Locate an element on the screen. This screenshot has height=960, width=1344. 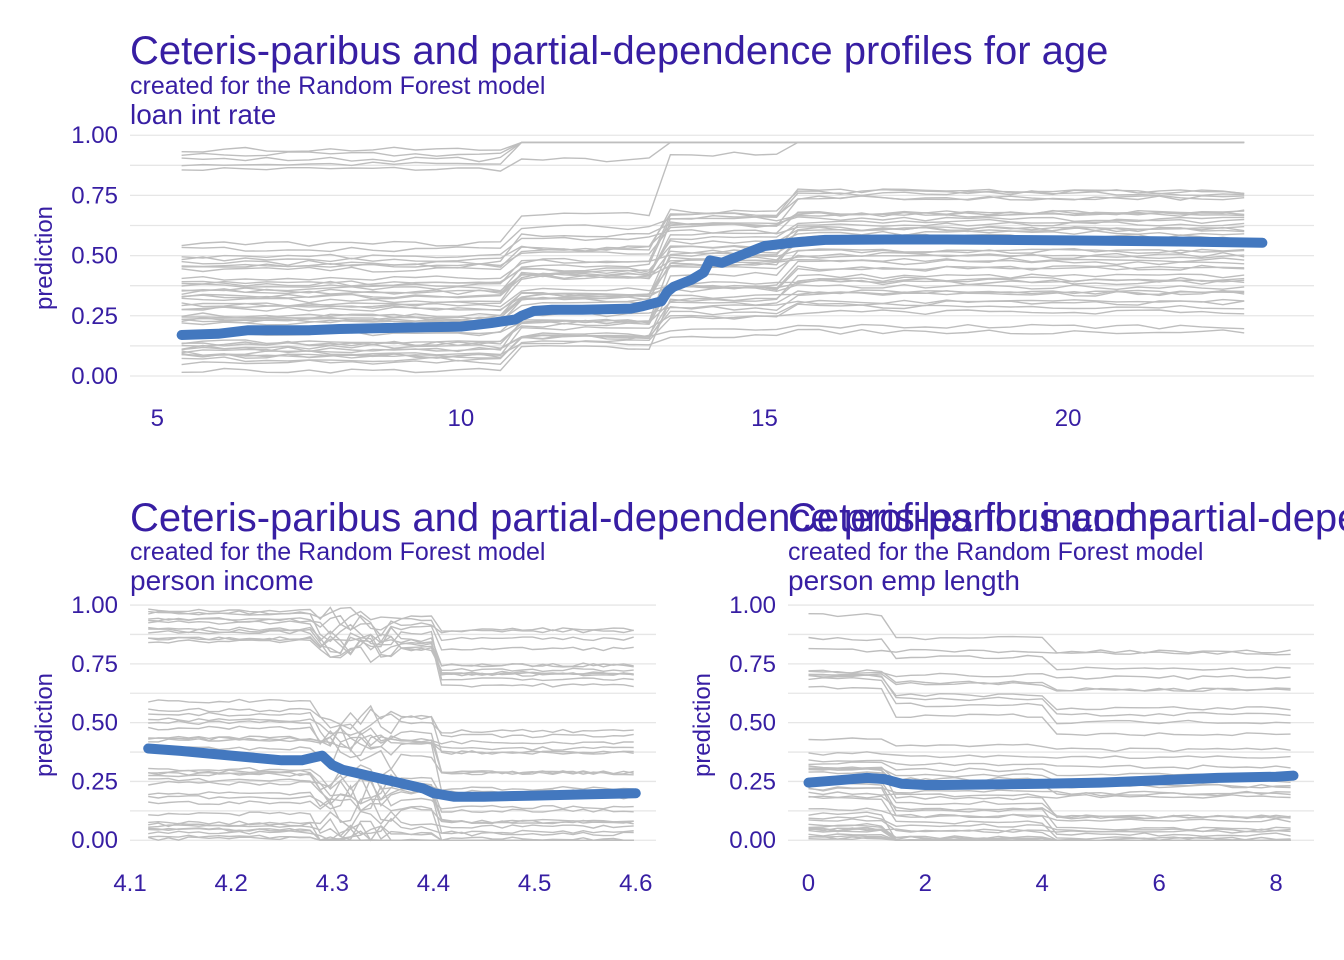
x-tick-label: 4.5 is located at coordinates (534, 883).